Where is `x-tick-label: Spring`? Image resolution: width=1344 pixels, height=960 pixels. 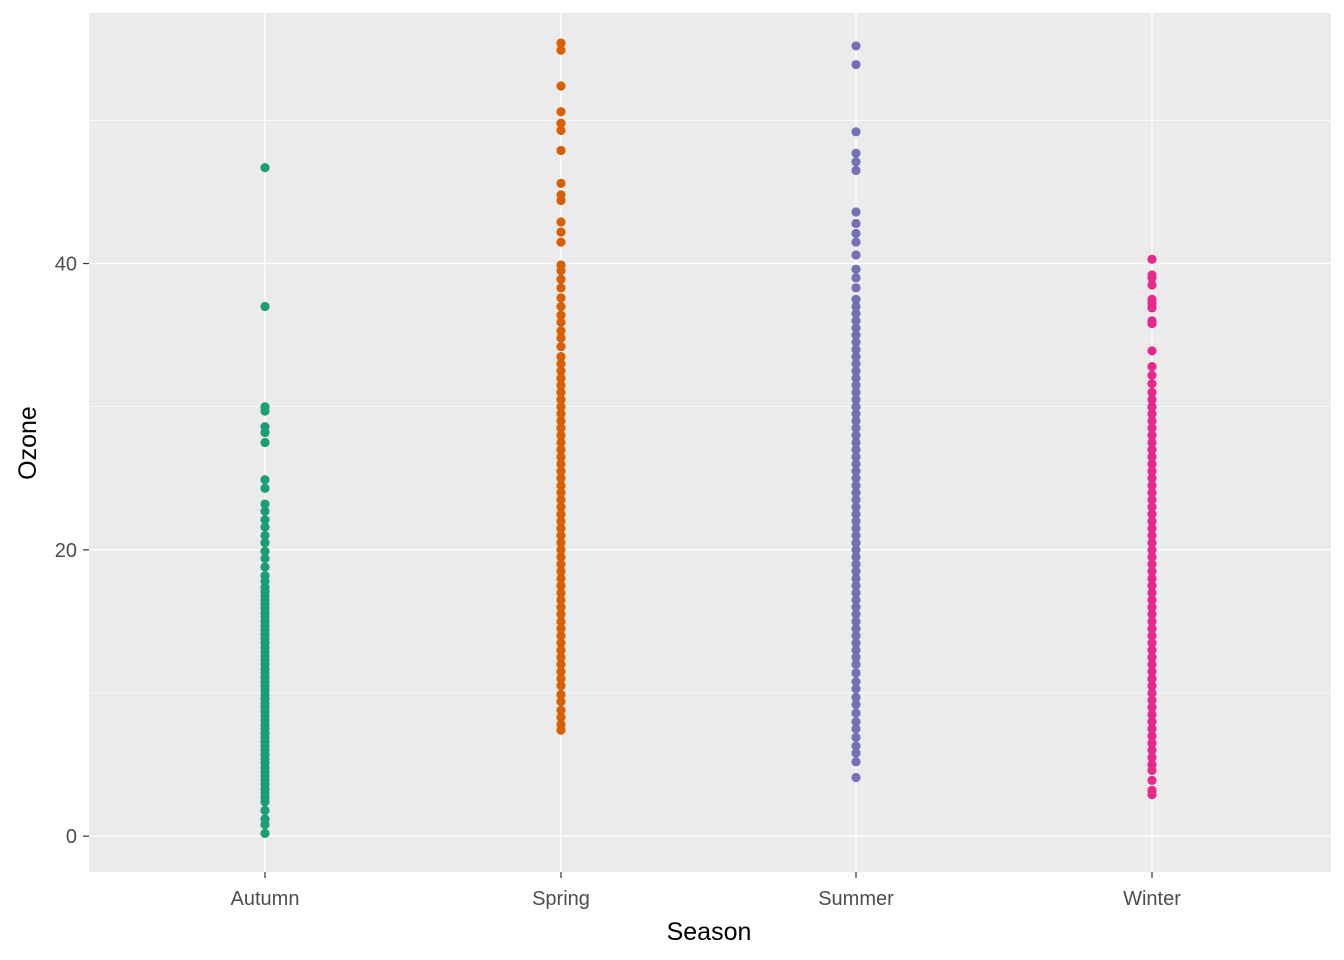
x-tick-label: Spring is located at coordinates (561, 899).